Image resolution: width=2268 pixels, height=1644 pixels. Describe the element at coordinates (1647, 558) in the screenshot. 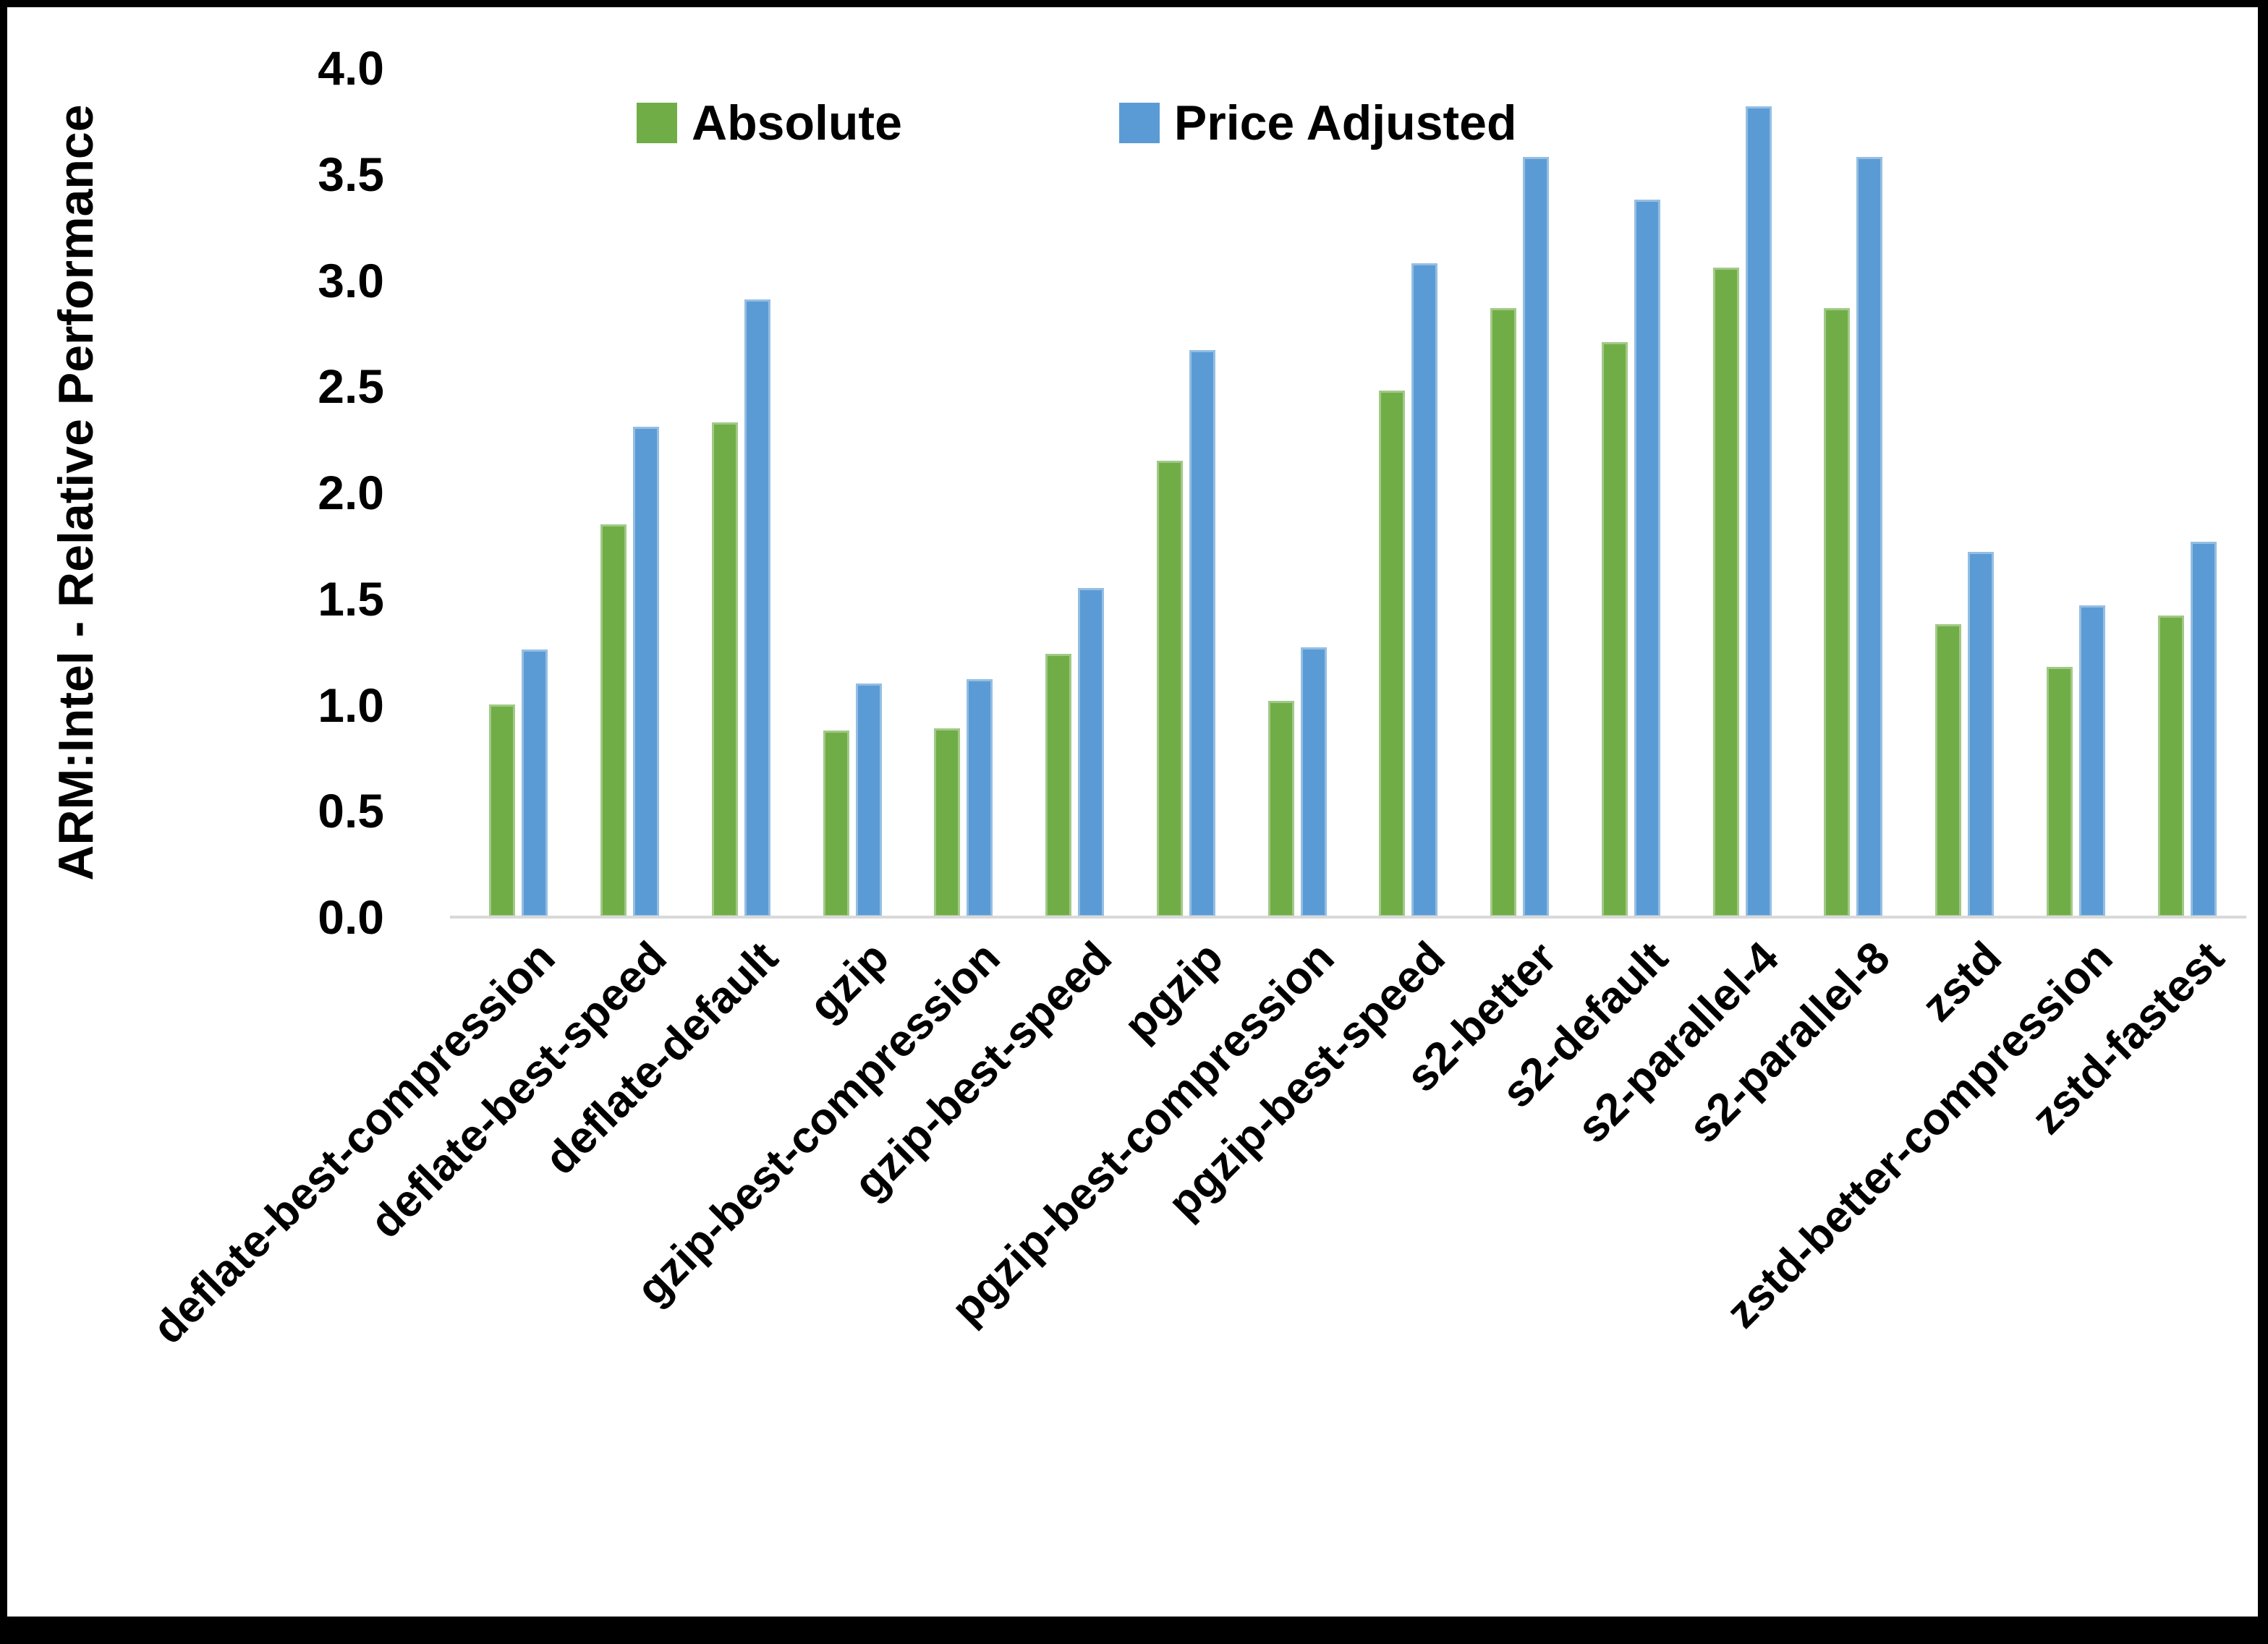

I see `bar-price-adjusted-s2-default` at that location.